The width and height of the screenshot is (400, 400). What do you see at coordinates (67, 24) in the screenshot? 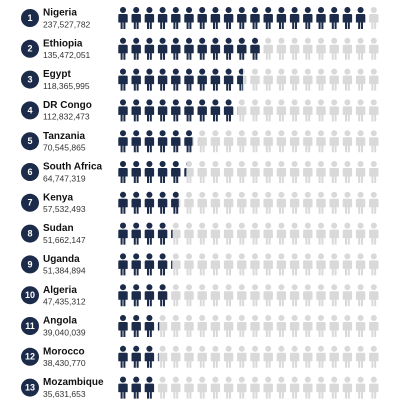
I see `population-label: 237,527,782` at bounding box center [67, 24].